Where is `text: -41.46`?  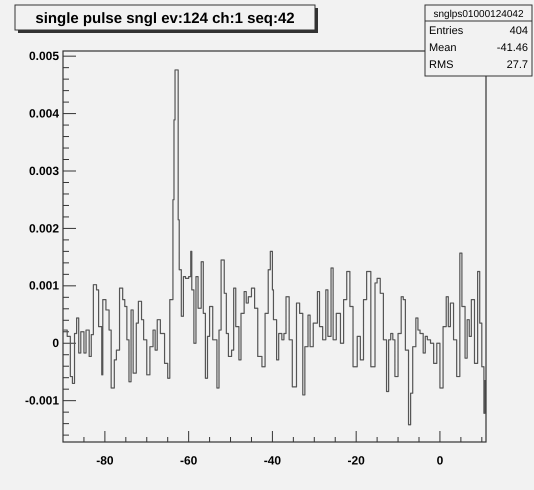
text: -41.46 is located at coordinates (512, 48).